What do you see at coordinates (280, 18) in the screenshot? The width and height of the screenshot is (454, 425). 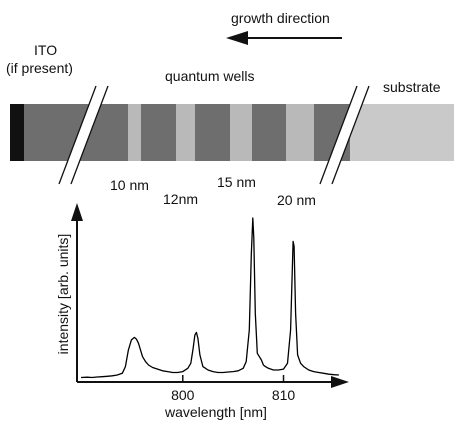 I see `growth-direction-label: growth direction` at bounding box center [280, 18].